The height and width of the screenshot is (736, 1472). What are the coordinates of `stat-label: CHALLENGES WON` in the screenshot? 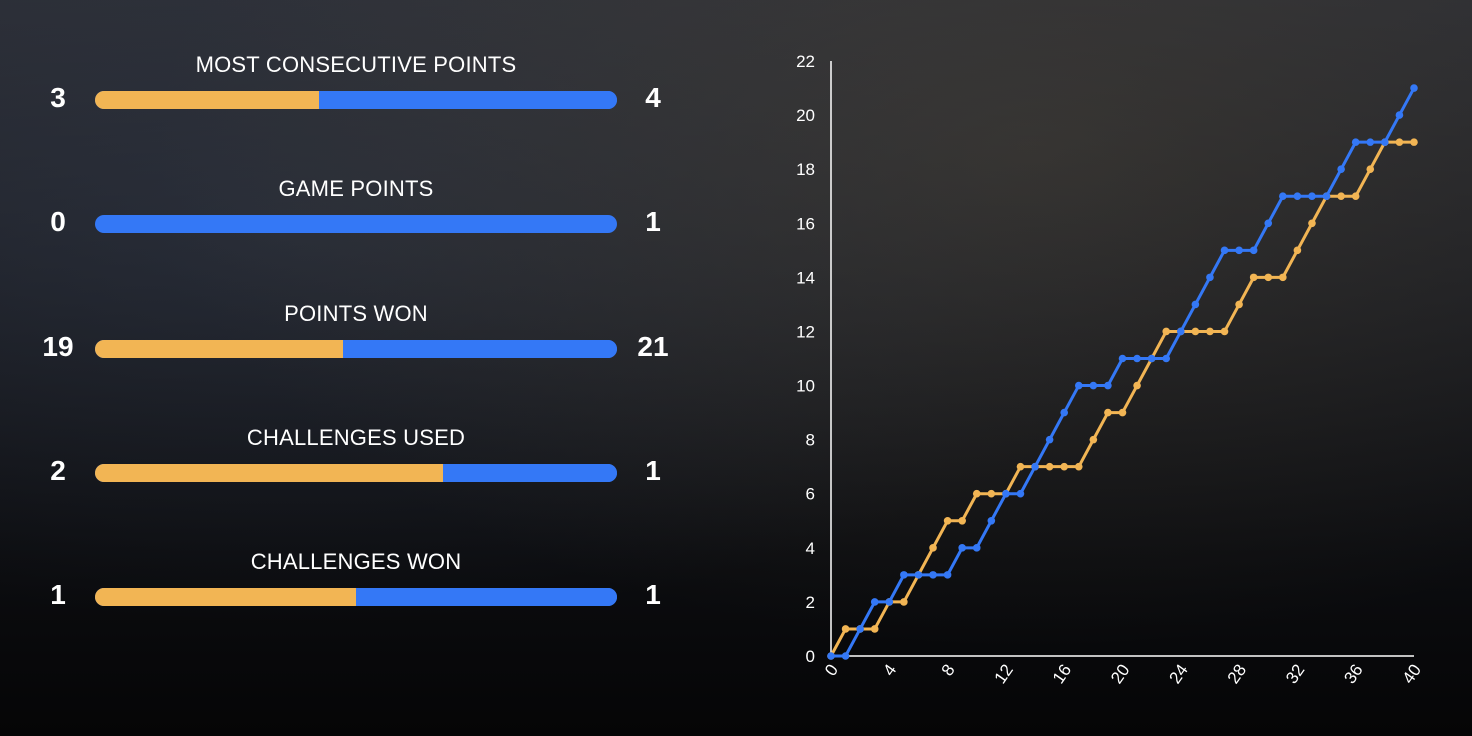 It's located at (356, 561).